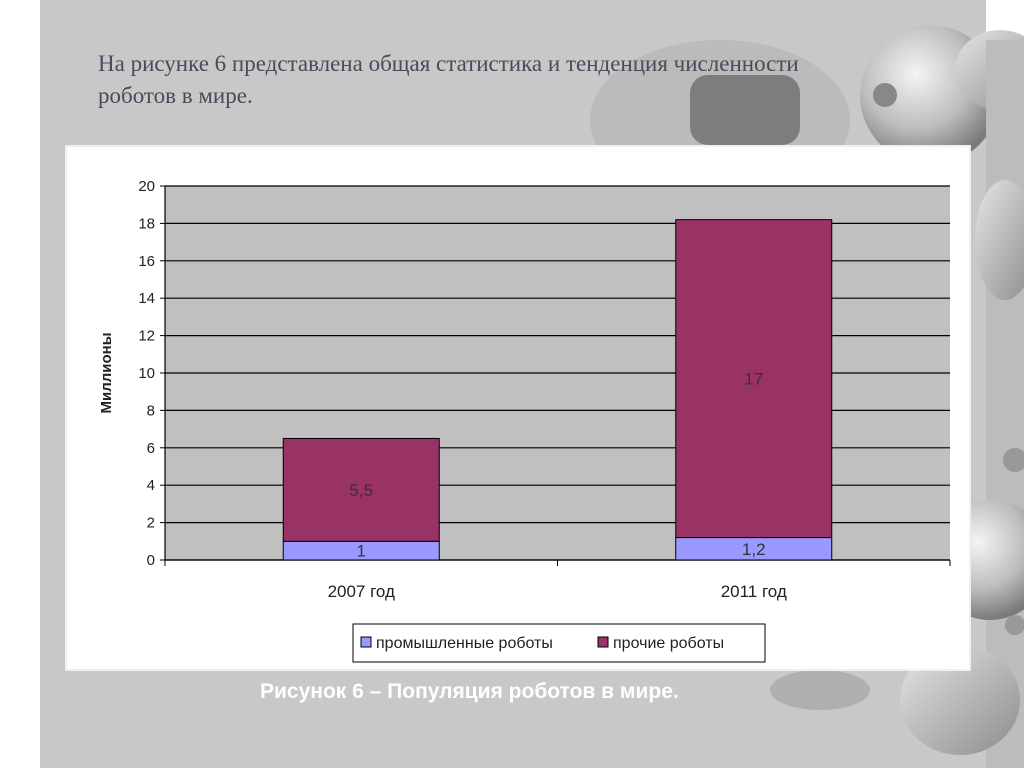 The height and width of the screenshot is (768, 1024). What do you see at coordinates (754, 549) in the screenshot?
I see `data-label: 1,2` at bounding box center [754, 549].